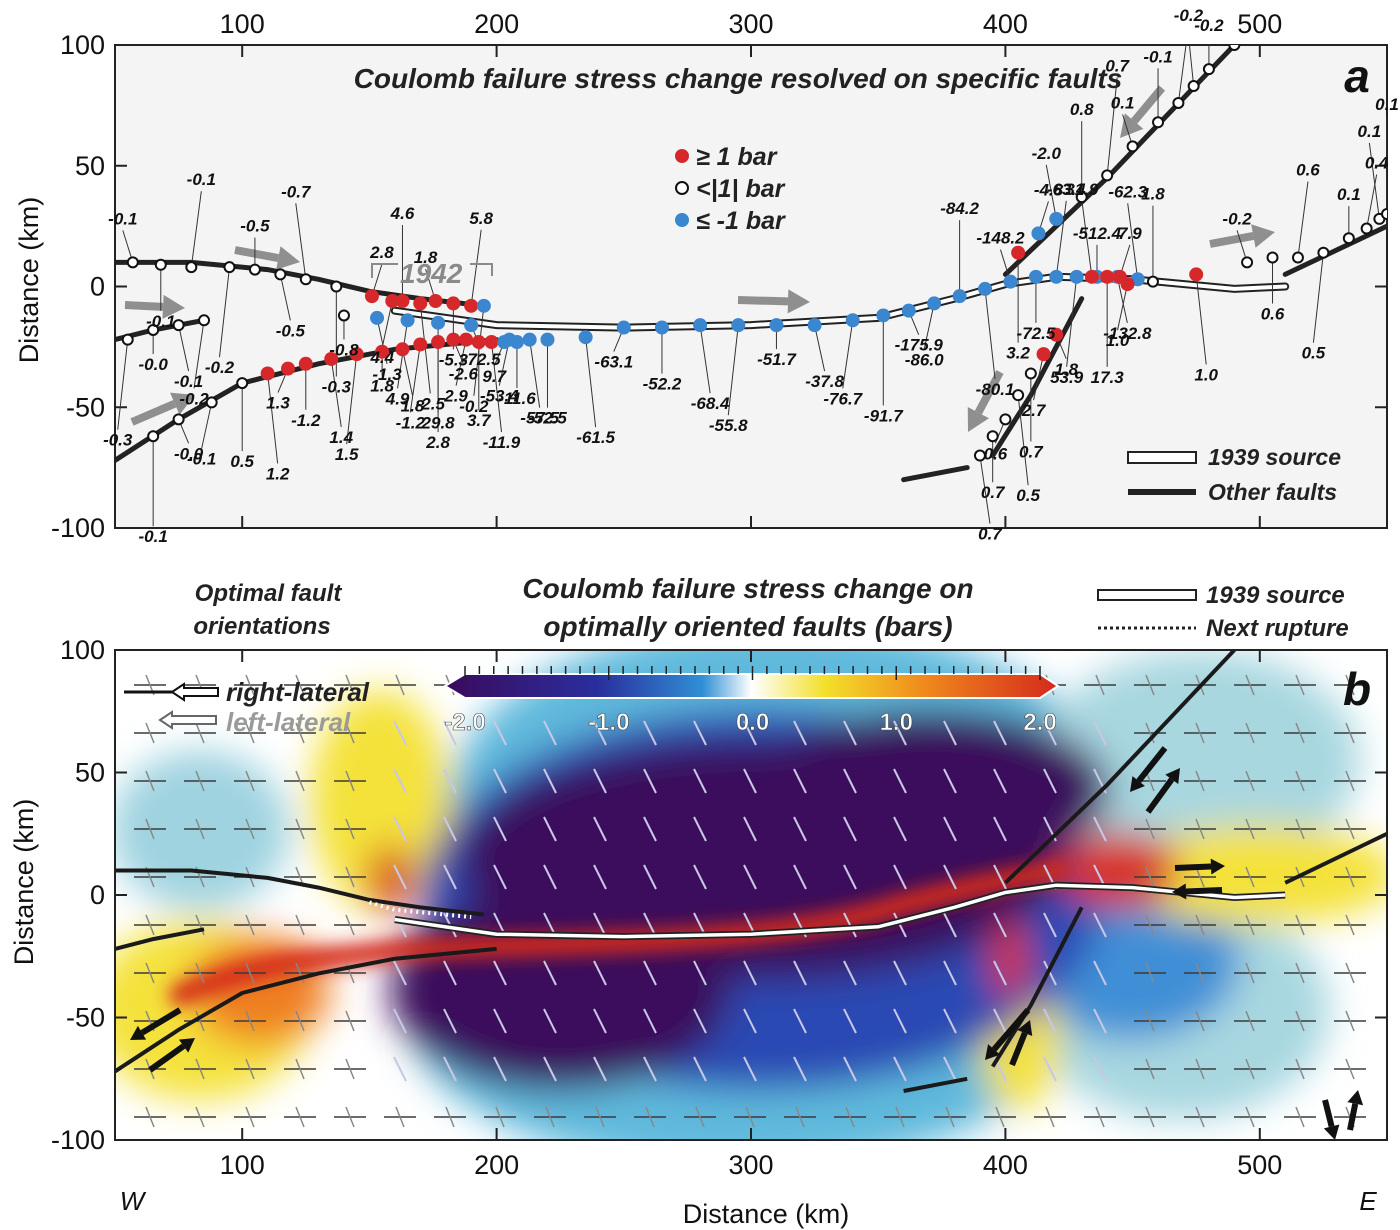 The height and width of the screenshot is (1230, 1400). Describe the element at coordinates (387, 374) in the screenshot. I see `stress-value-label: -1.3` at that location.